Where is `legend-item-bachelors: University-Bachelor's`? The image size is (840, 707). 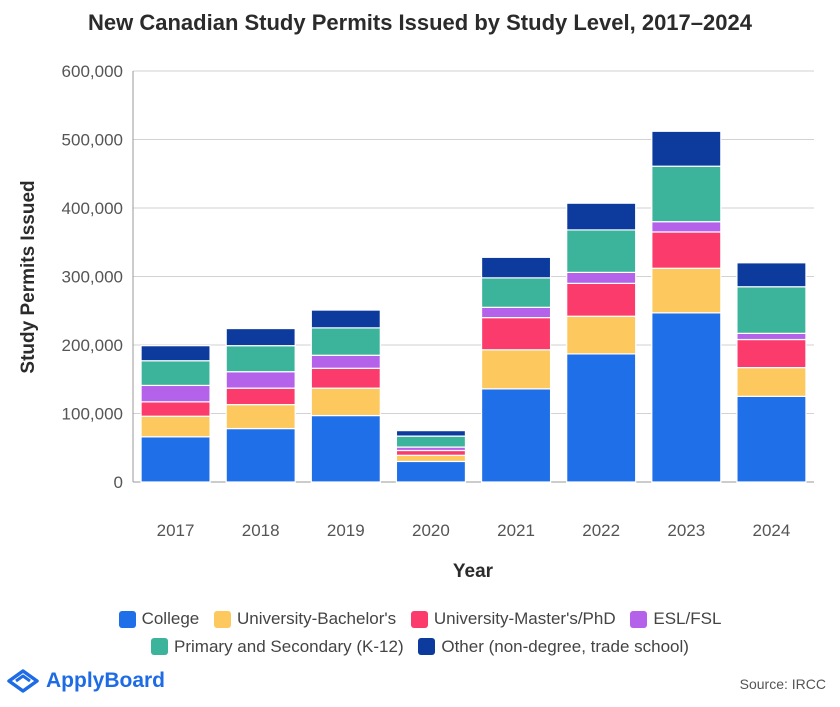
legend-item-bachelors: University-Bachelor's is located at coordinates (305, 619).